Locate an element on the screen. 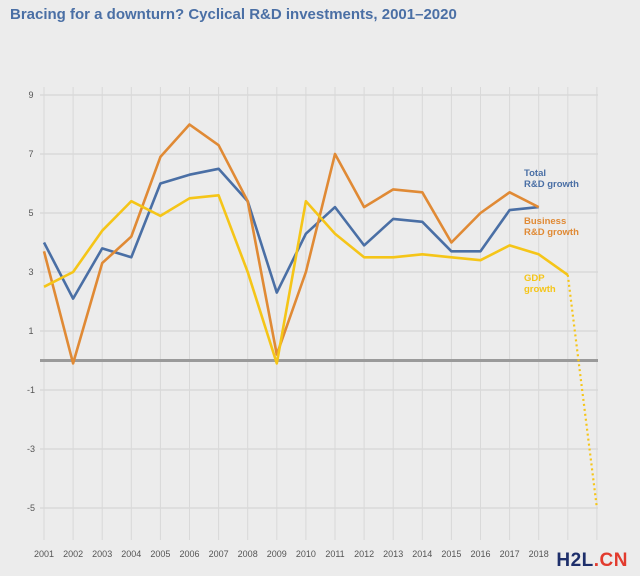  y-tick-label: -5 is located at coordinates (31, 508).